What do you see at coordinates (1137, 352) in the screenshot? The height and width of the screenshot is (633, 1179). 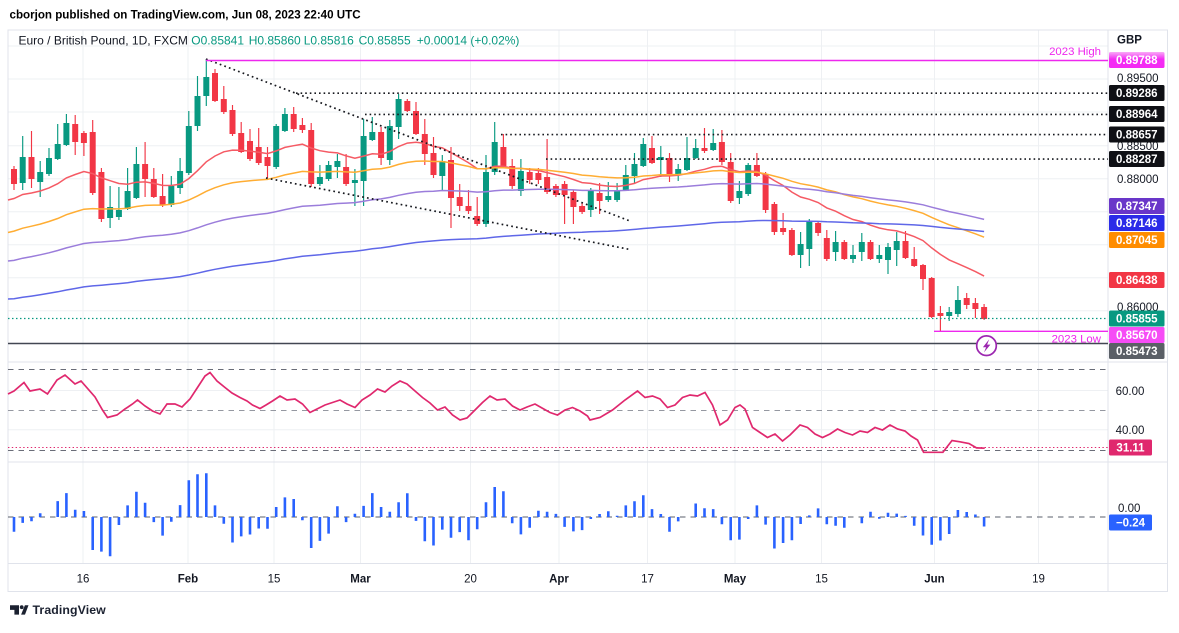 I see `svg-text: 0.85473` at bounding box center [1137, 352].